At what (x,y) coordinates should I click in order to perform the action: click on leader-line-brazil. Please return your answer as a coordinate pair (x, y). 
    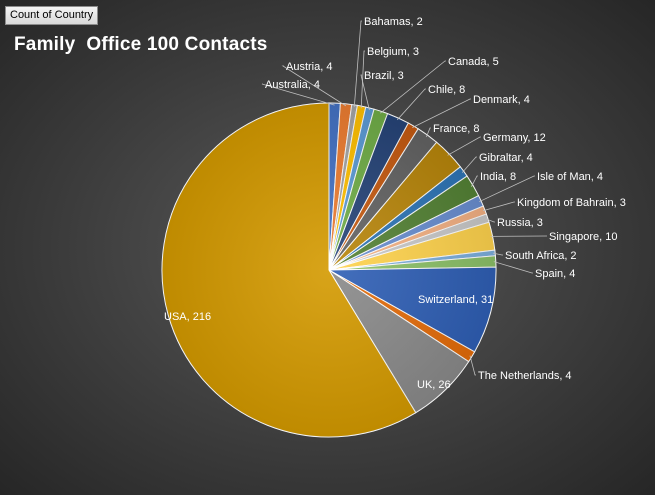
    Looking at the image, I should click on (365, 92).